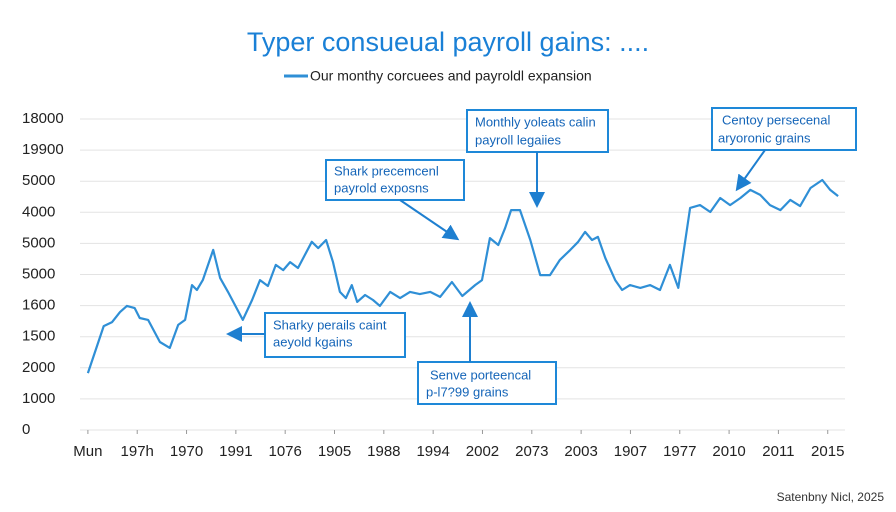 Image resolution: width=896 pixels, height=512 pixels. What do you see at coordinates (334, 451) in the screenshot?
I see `x-tick-label: 1905` at bounding box center [334, 451].